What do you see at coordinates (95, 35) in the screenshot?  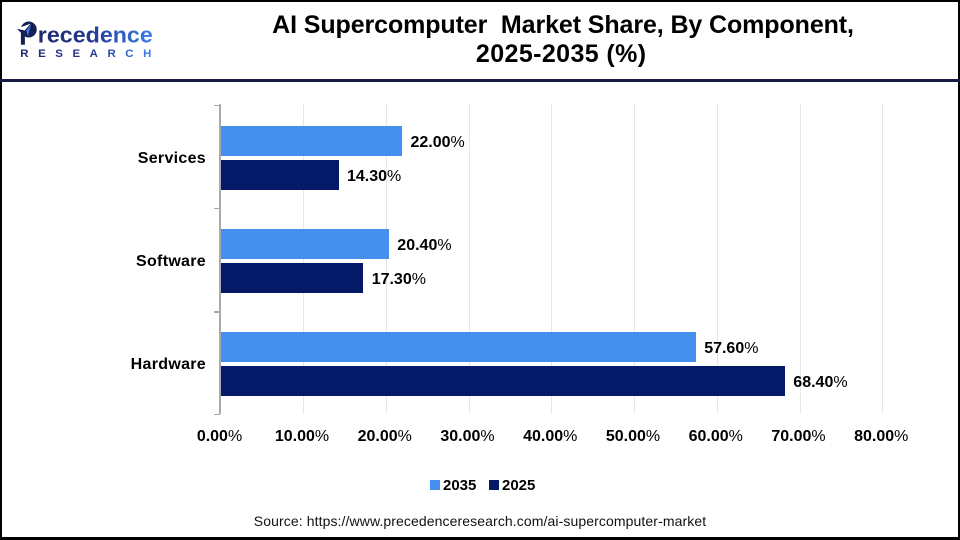 I see `svg-text: recedence` at bounding box center [95, 35].